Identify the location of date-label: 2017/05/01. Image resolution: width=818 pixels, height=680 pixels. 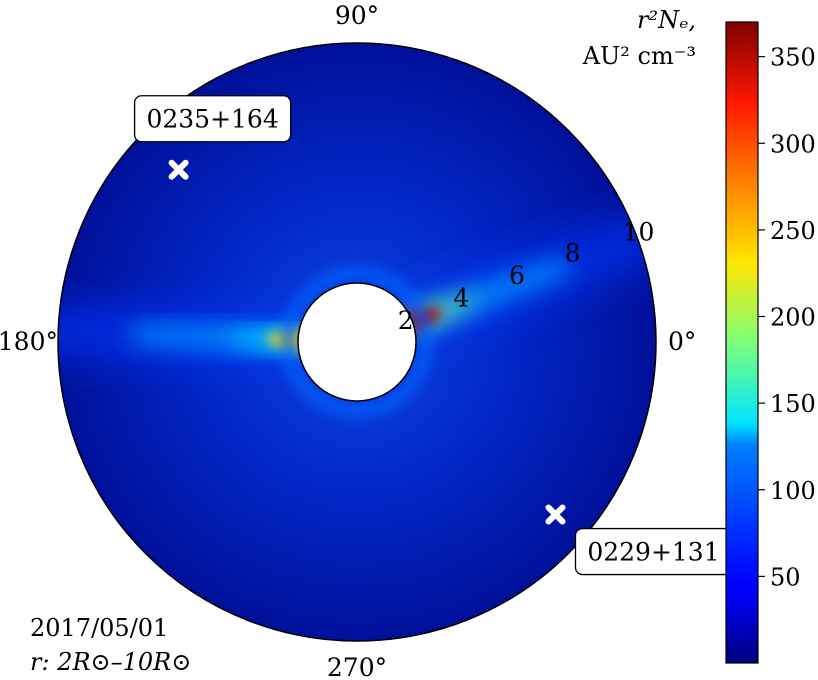
(99, 628).